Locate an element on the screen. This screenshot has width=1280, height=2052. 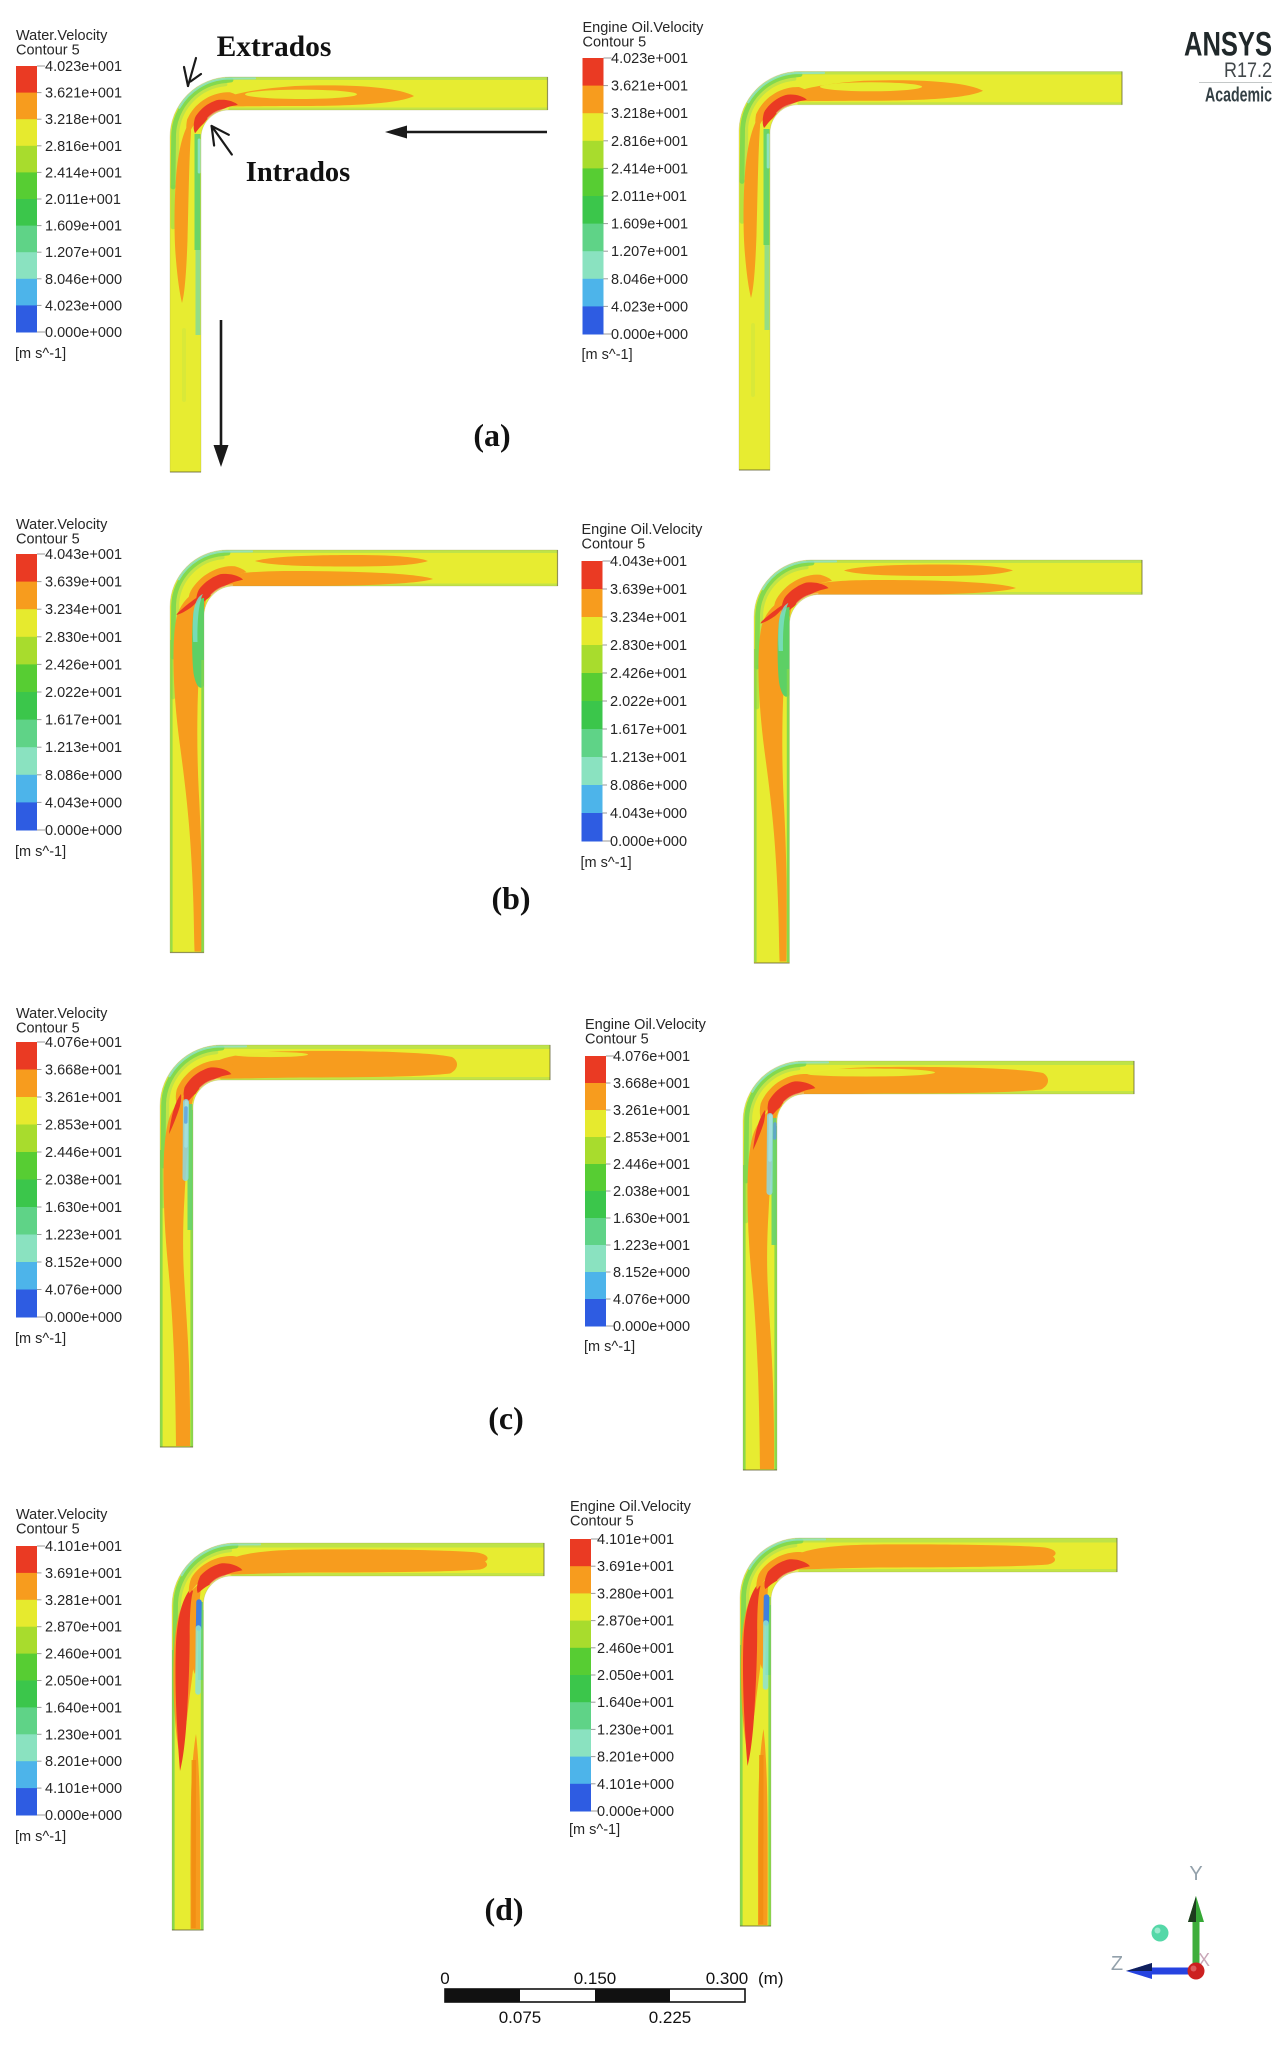
svg-text: 3.281e+001 is located at coordinates (83, 1601).